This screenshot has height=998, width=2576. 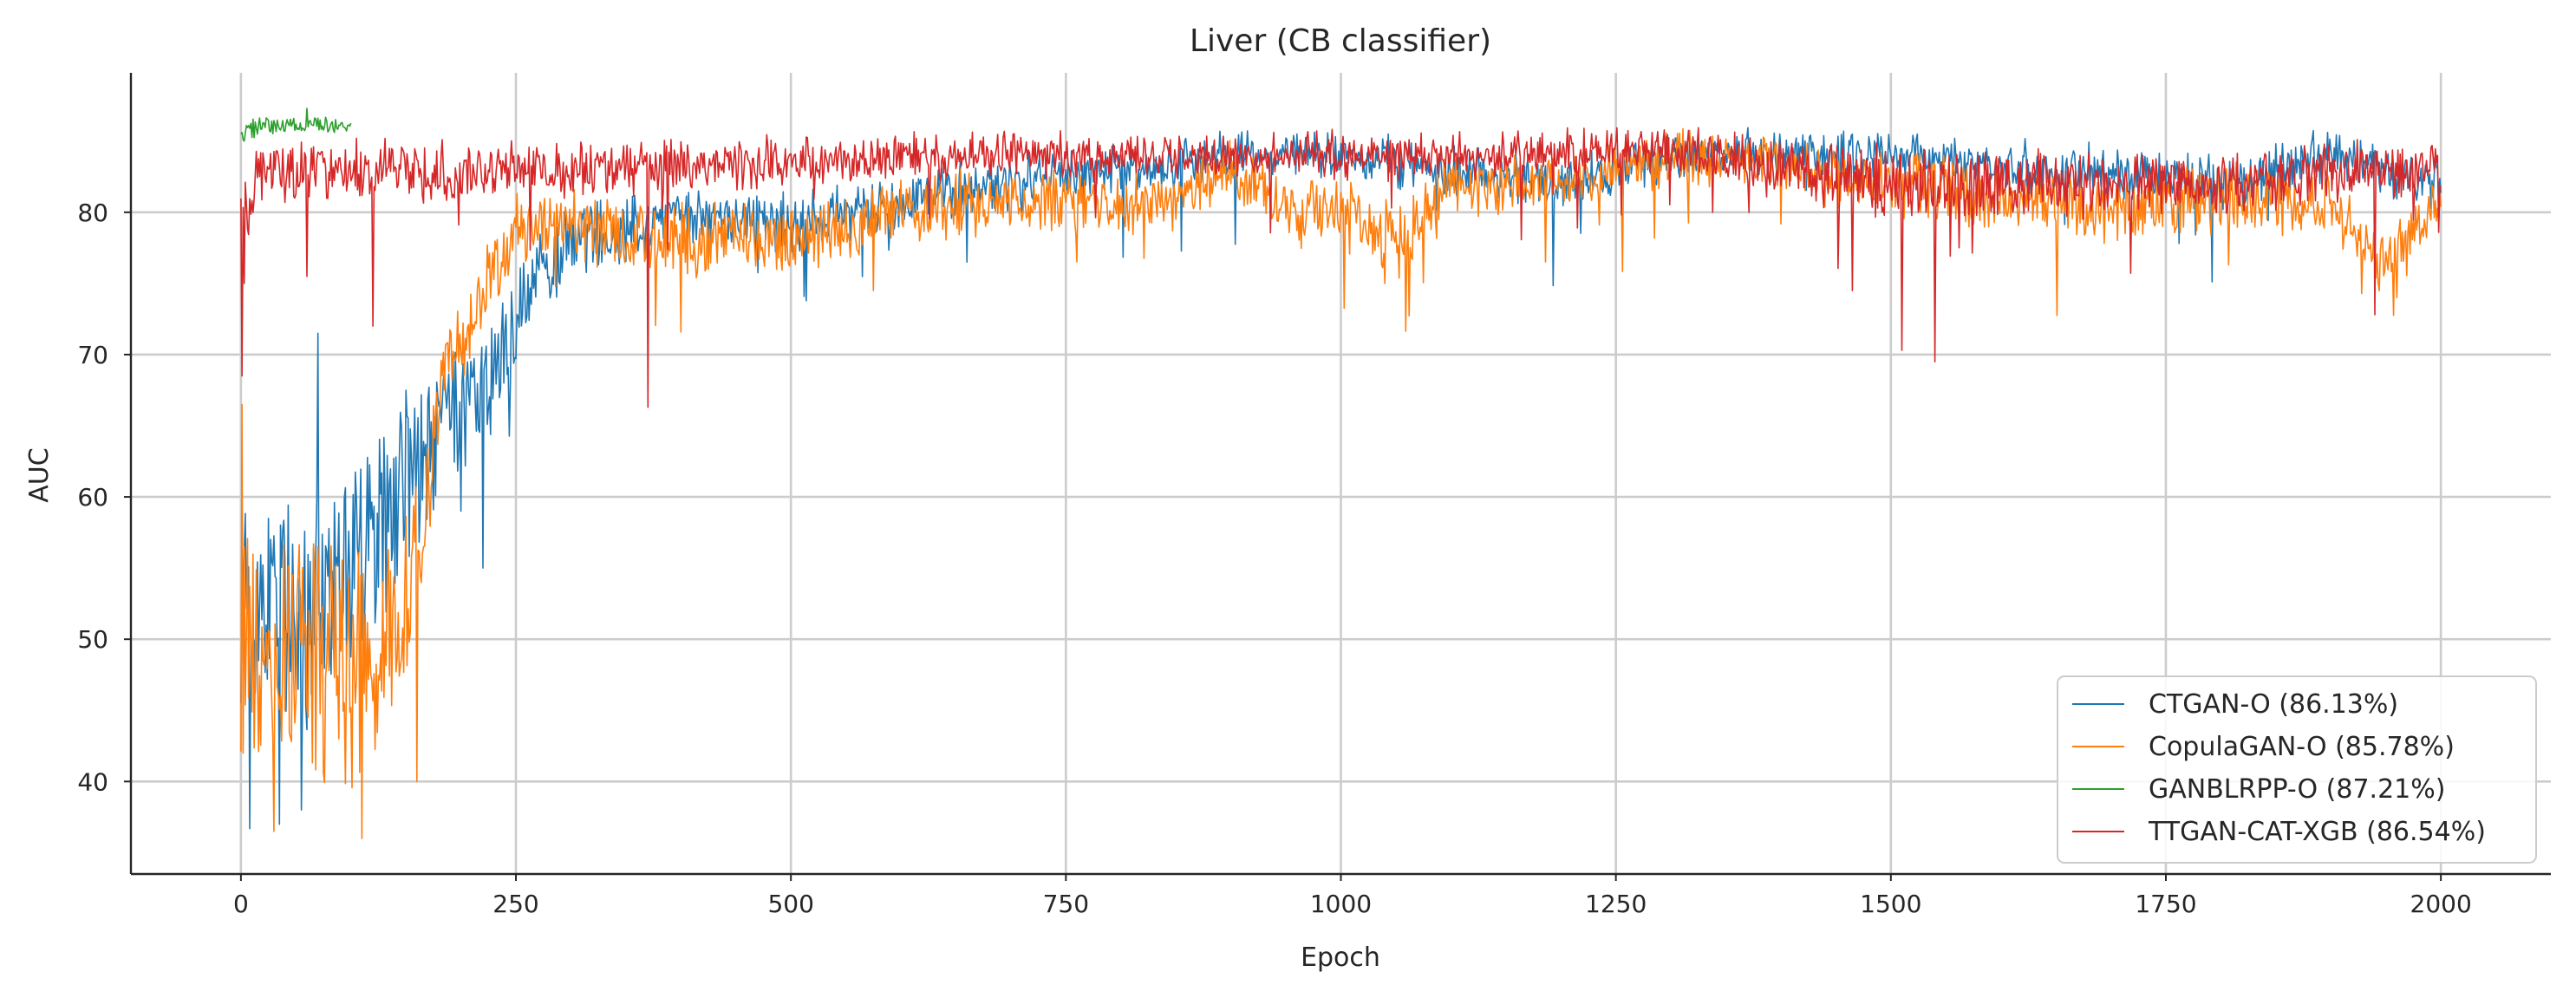 I want to click on x-tick-label: 750, so click(x=1066, y=904).